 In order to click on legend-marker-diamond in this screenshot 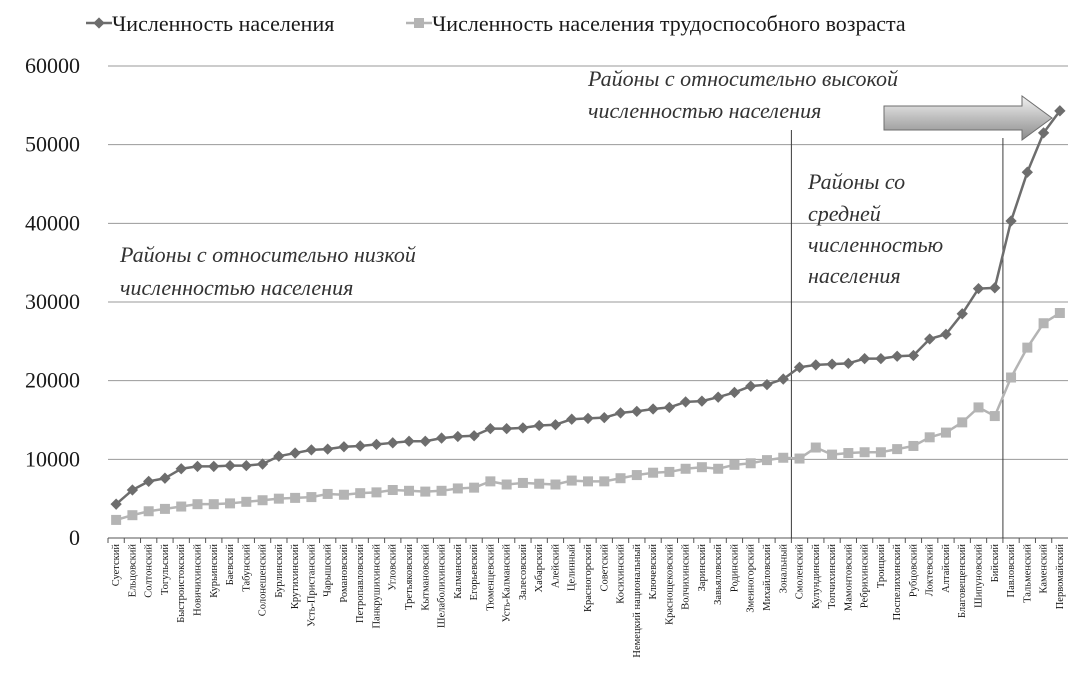, I will do `click(99, 23)`.